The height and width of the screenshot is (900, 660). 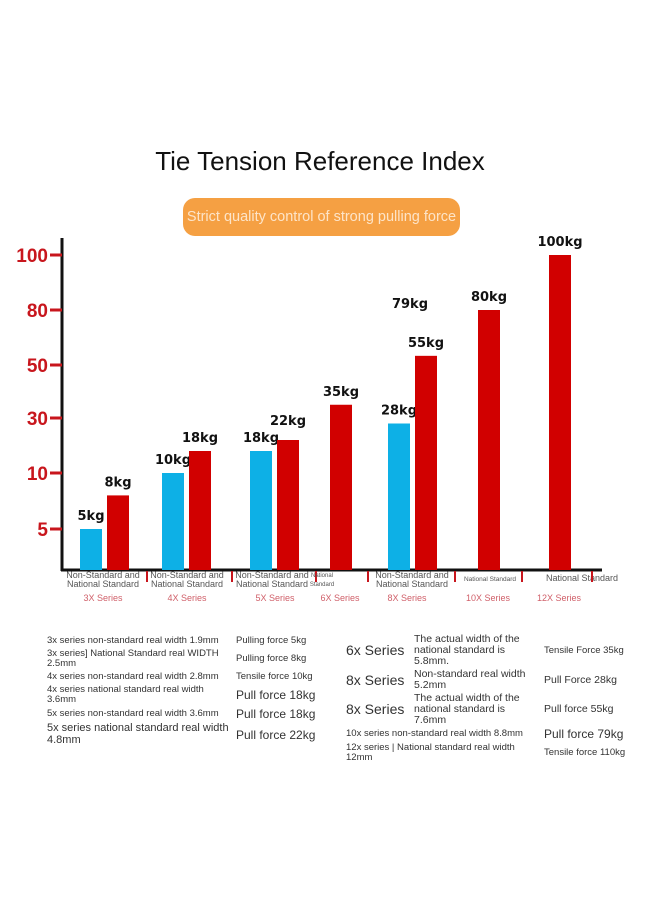 I want to click on bar-value-label: 35kg, so click(x=341, y=392).